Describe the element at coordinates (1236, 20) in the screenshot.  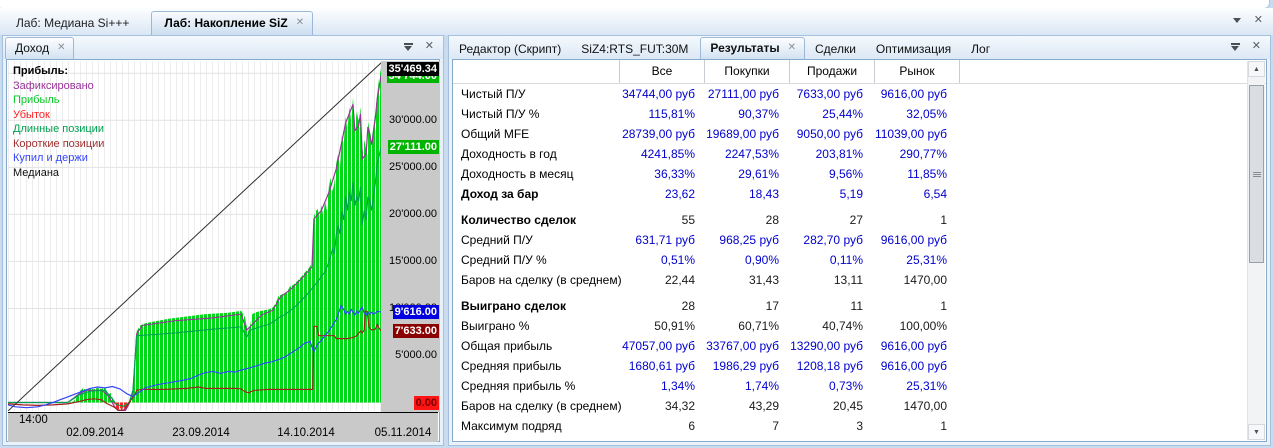
I see `chevron-down-icon` at that location.